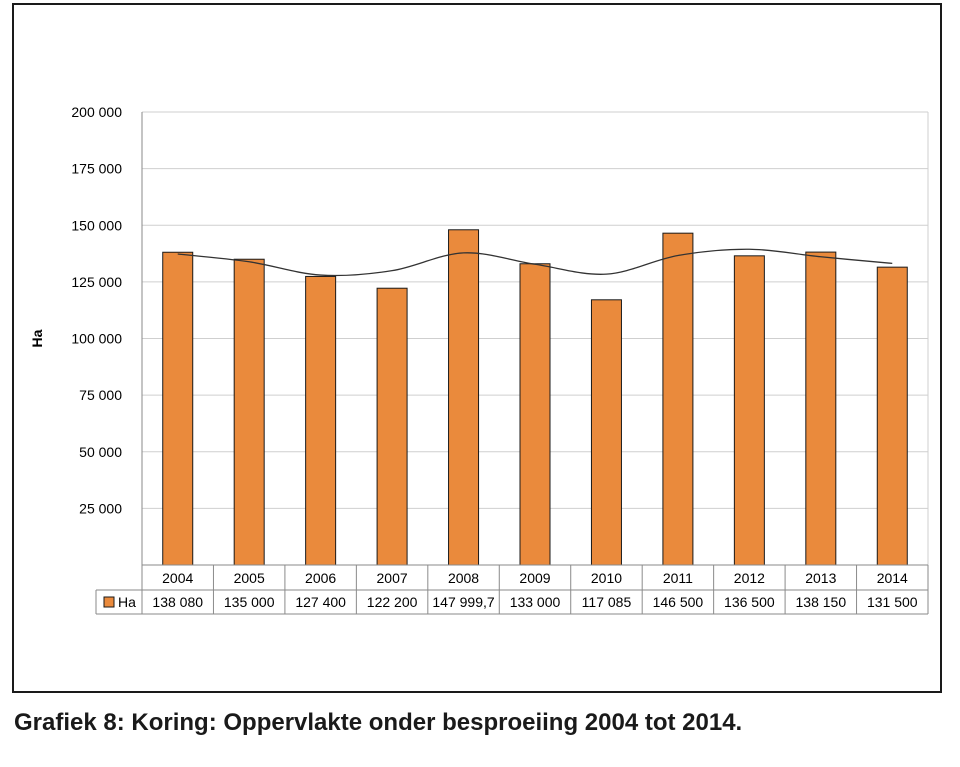 The height and width of the screenshot is (767, 960). Describe the element at coordinates (100, 508) in the screenshot. I see `y-tick-label: 25 000` at that location.